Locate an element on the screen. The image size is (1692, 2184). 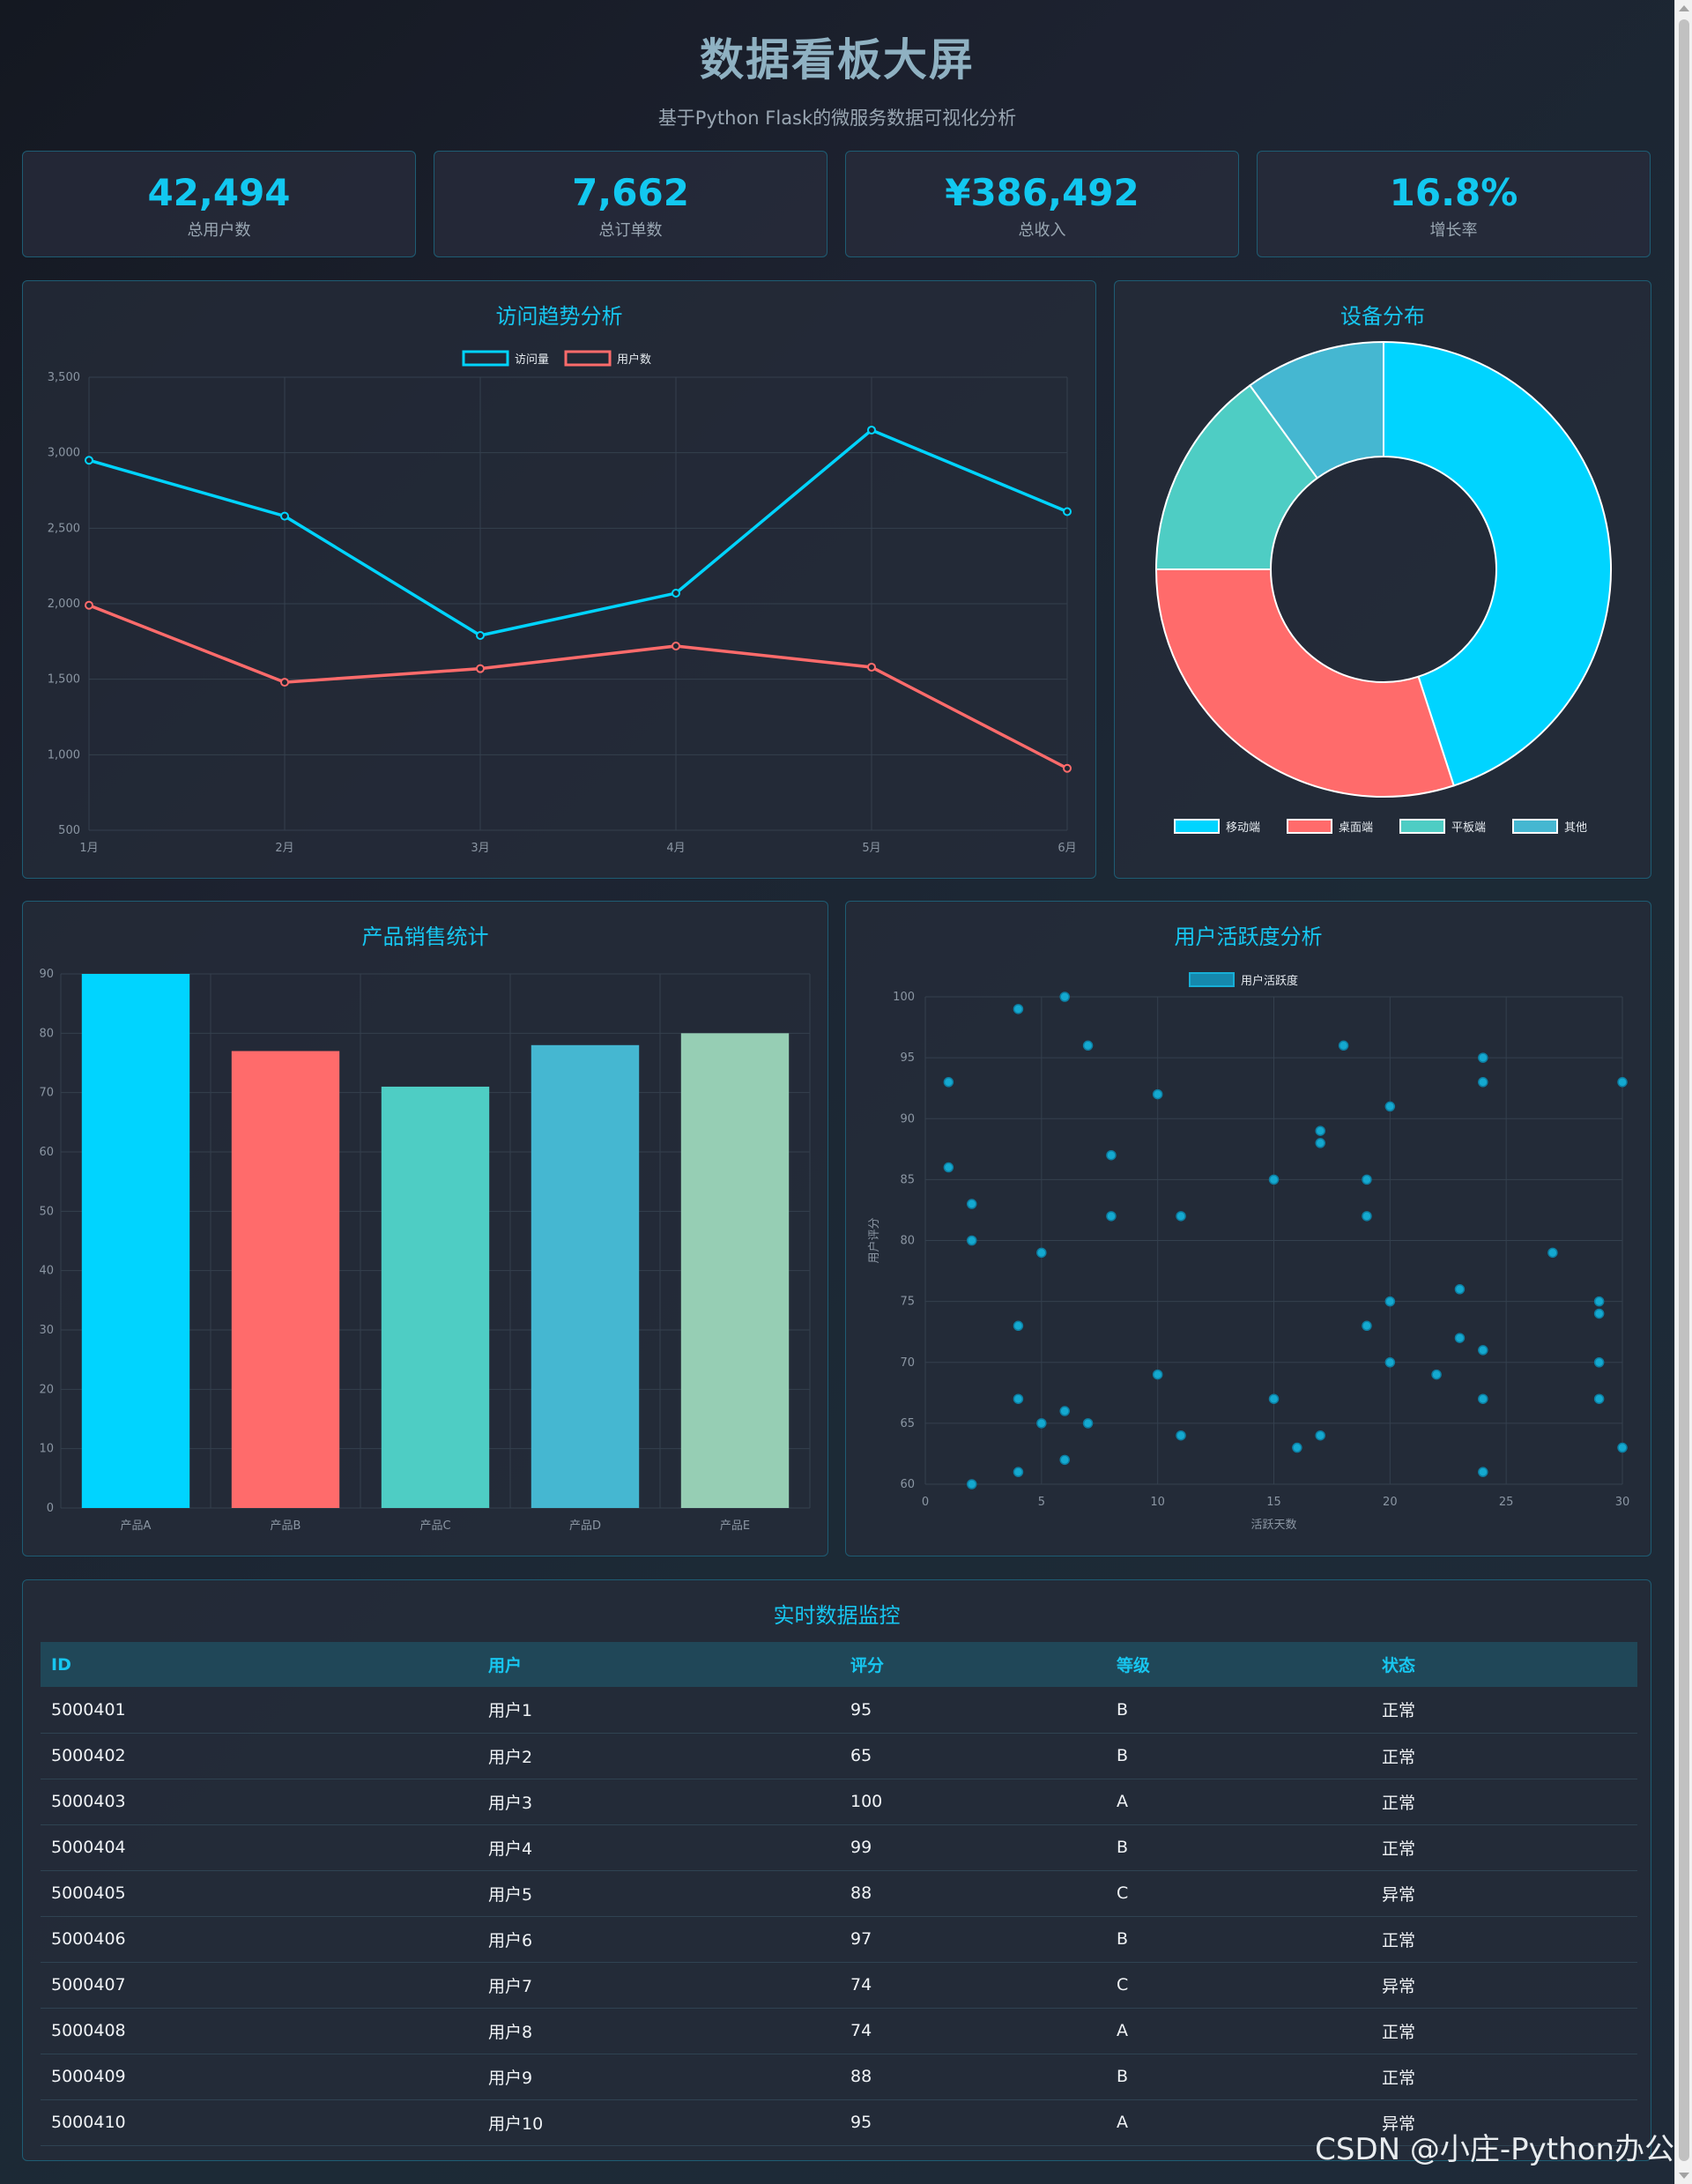
cell-status: 异常 is located at coordinates (1504, 1985).